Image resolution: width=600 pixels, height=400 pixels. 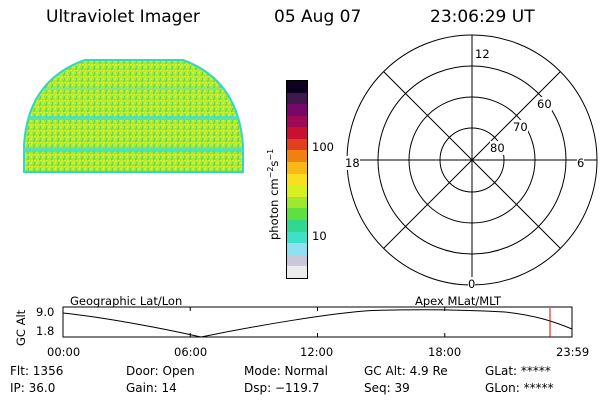 What do you see at coordinates (323, 147) in the screenshot?
I see `colorbar-tick-100: 100` at bounding box center [323, 147].